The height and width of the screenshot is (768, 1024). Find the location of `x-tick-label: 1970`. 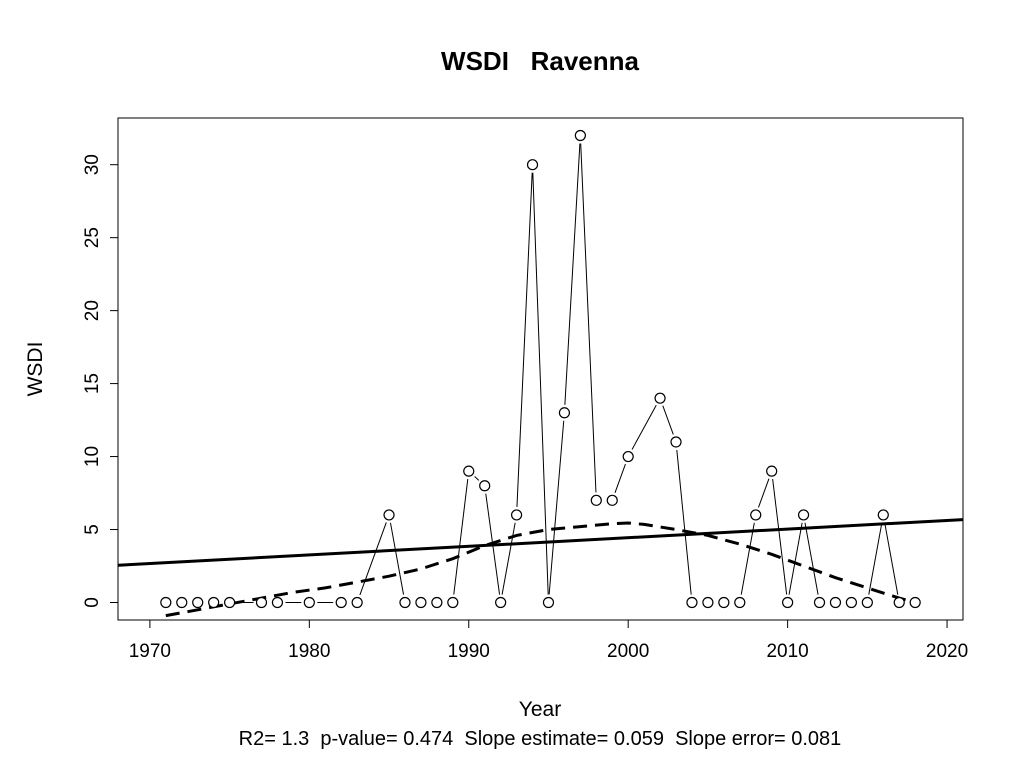

x-tick-label: 1970 is located at coordinates (150, 651).